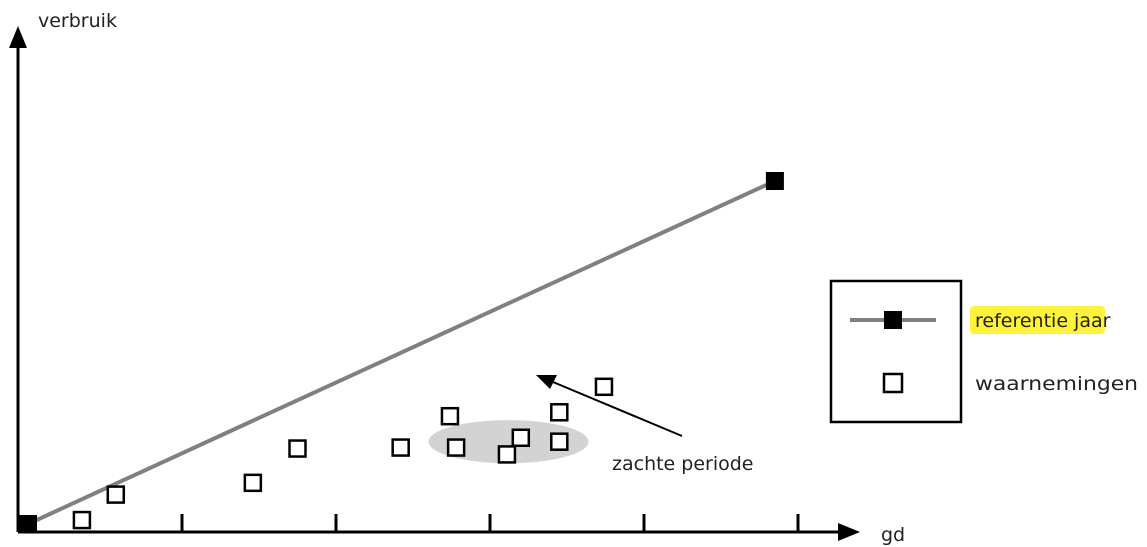  Describe the element at coordinates (546, 382) in the screenshot. I see `annotation-arrow-icon` at that location.